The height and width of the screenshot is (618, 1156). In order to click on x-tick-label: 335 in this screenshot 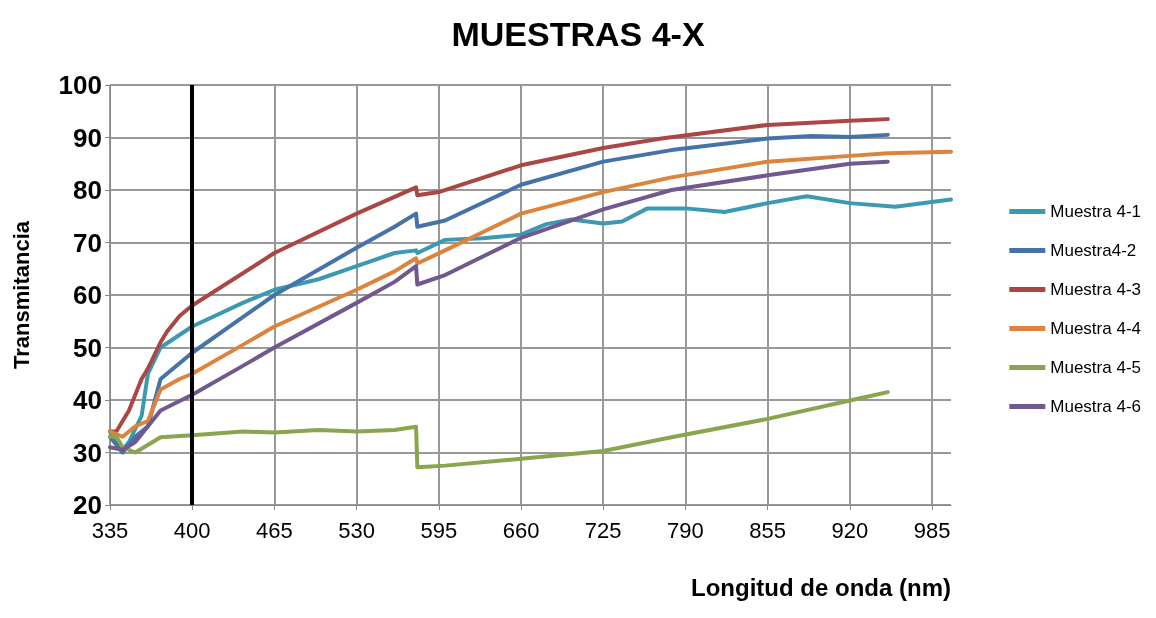, I will do `click(110, 530)`.